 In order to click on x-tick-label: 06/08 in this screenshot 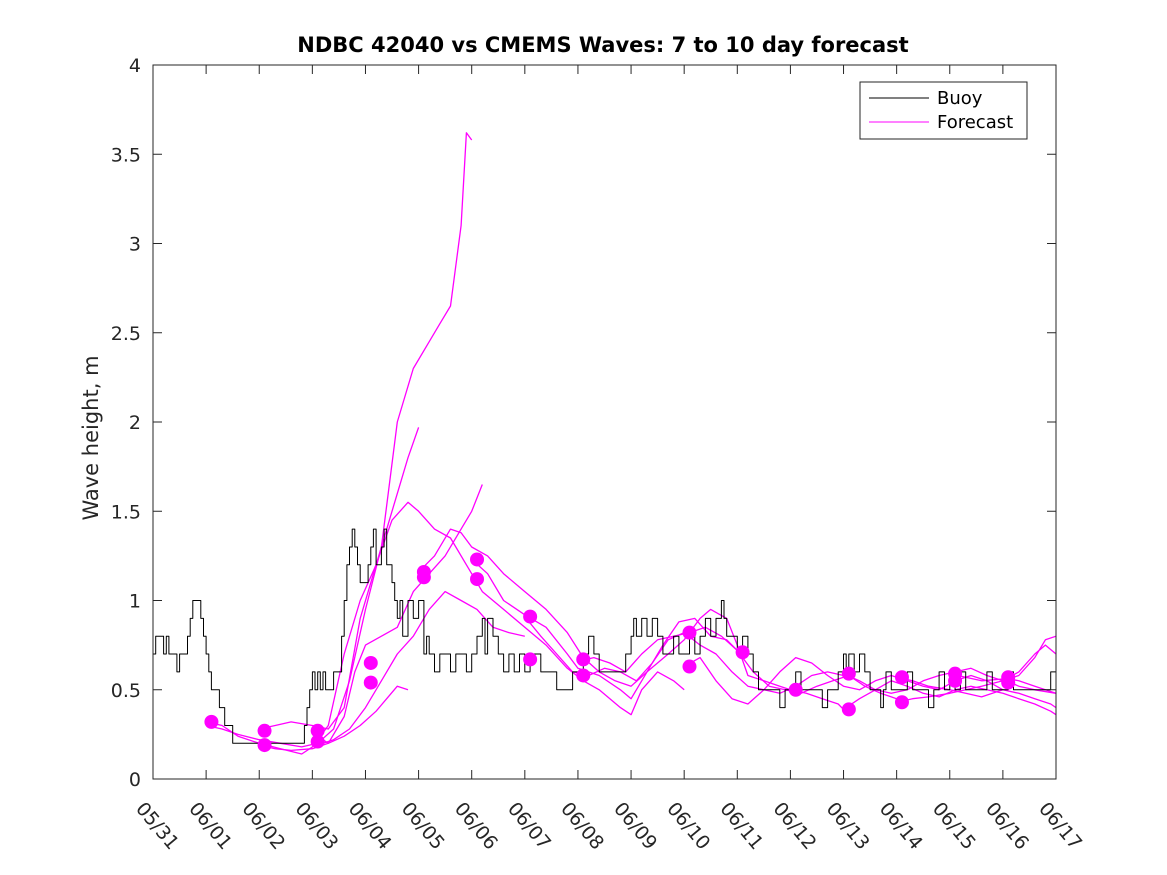, I will do `click(582, 826)`.